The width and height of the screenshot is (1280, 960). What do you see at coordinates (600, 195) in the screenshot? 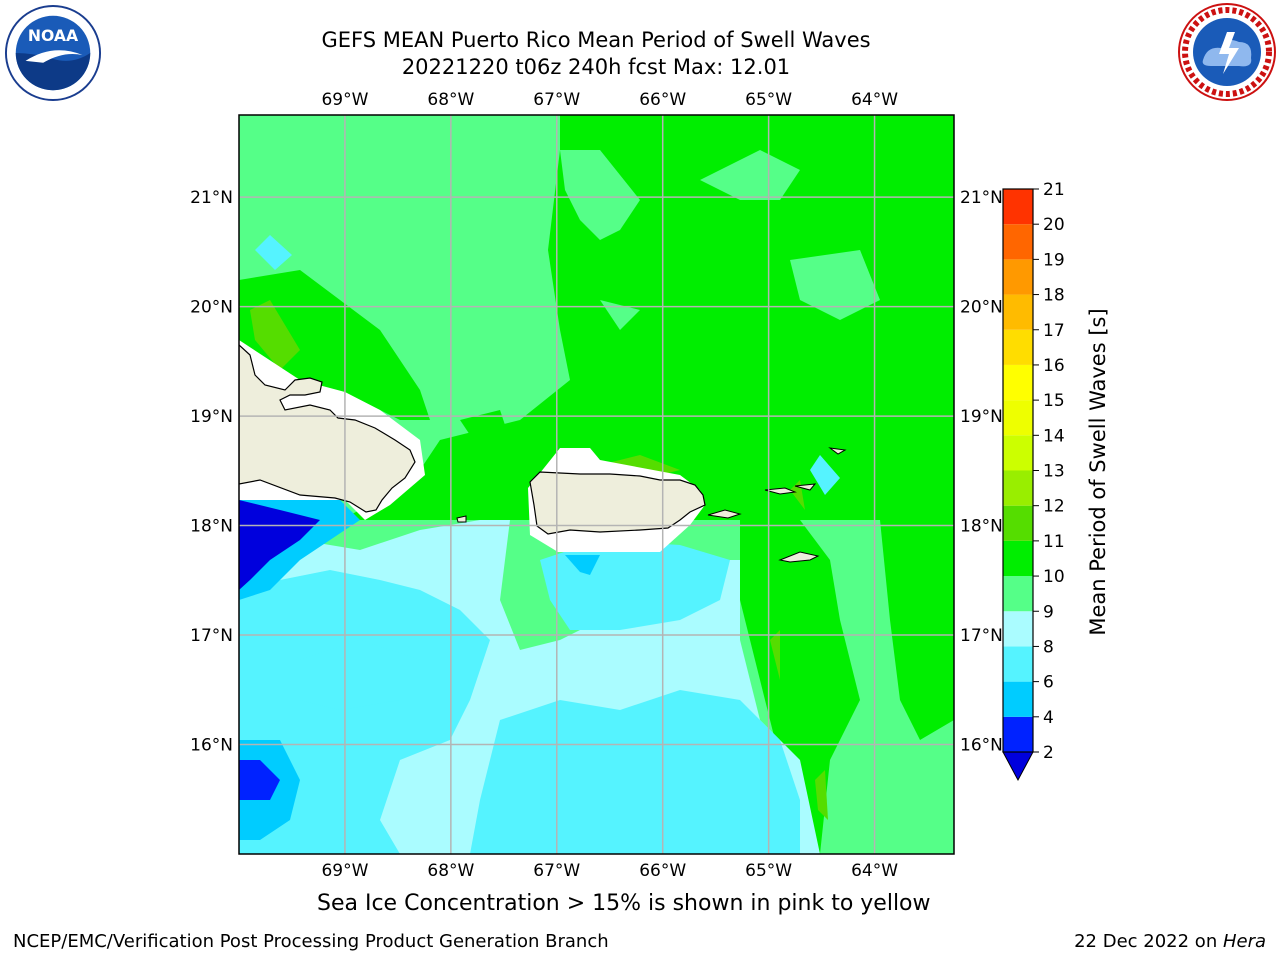
I see `field-10s-patch-north1` at bounding box center [600, 195].